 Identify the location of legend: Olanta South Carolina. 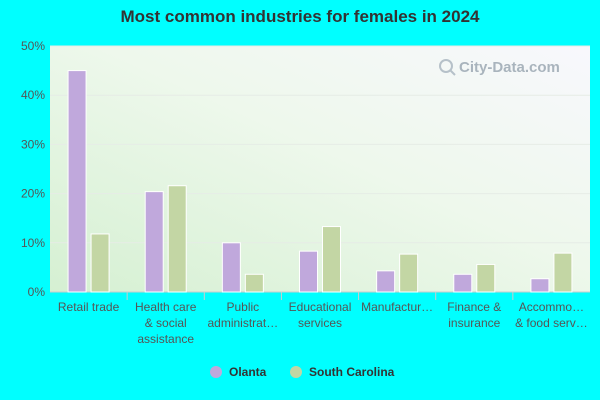
(302, 372).